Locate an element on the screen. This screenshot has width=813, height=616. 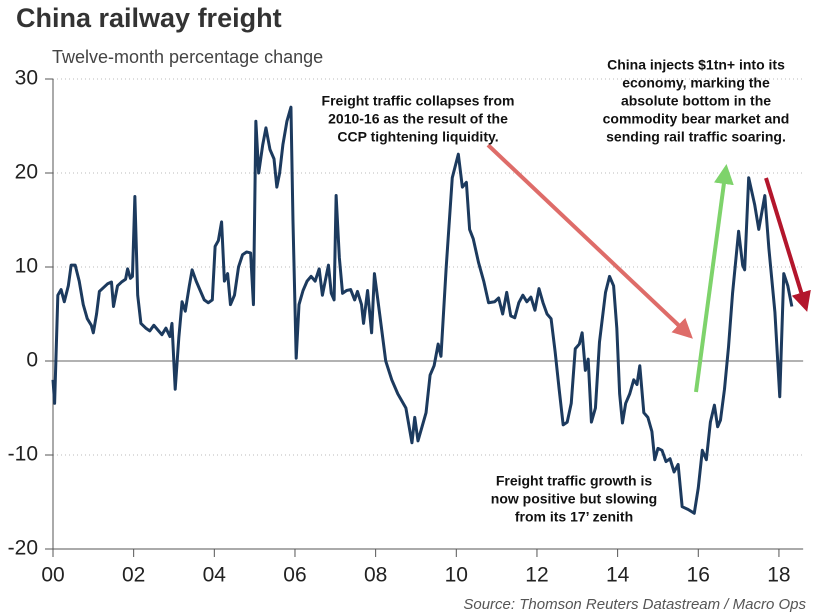
x-tick-label: 14 is located at coordinates (618, 575).